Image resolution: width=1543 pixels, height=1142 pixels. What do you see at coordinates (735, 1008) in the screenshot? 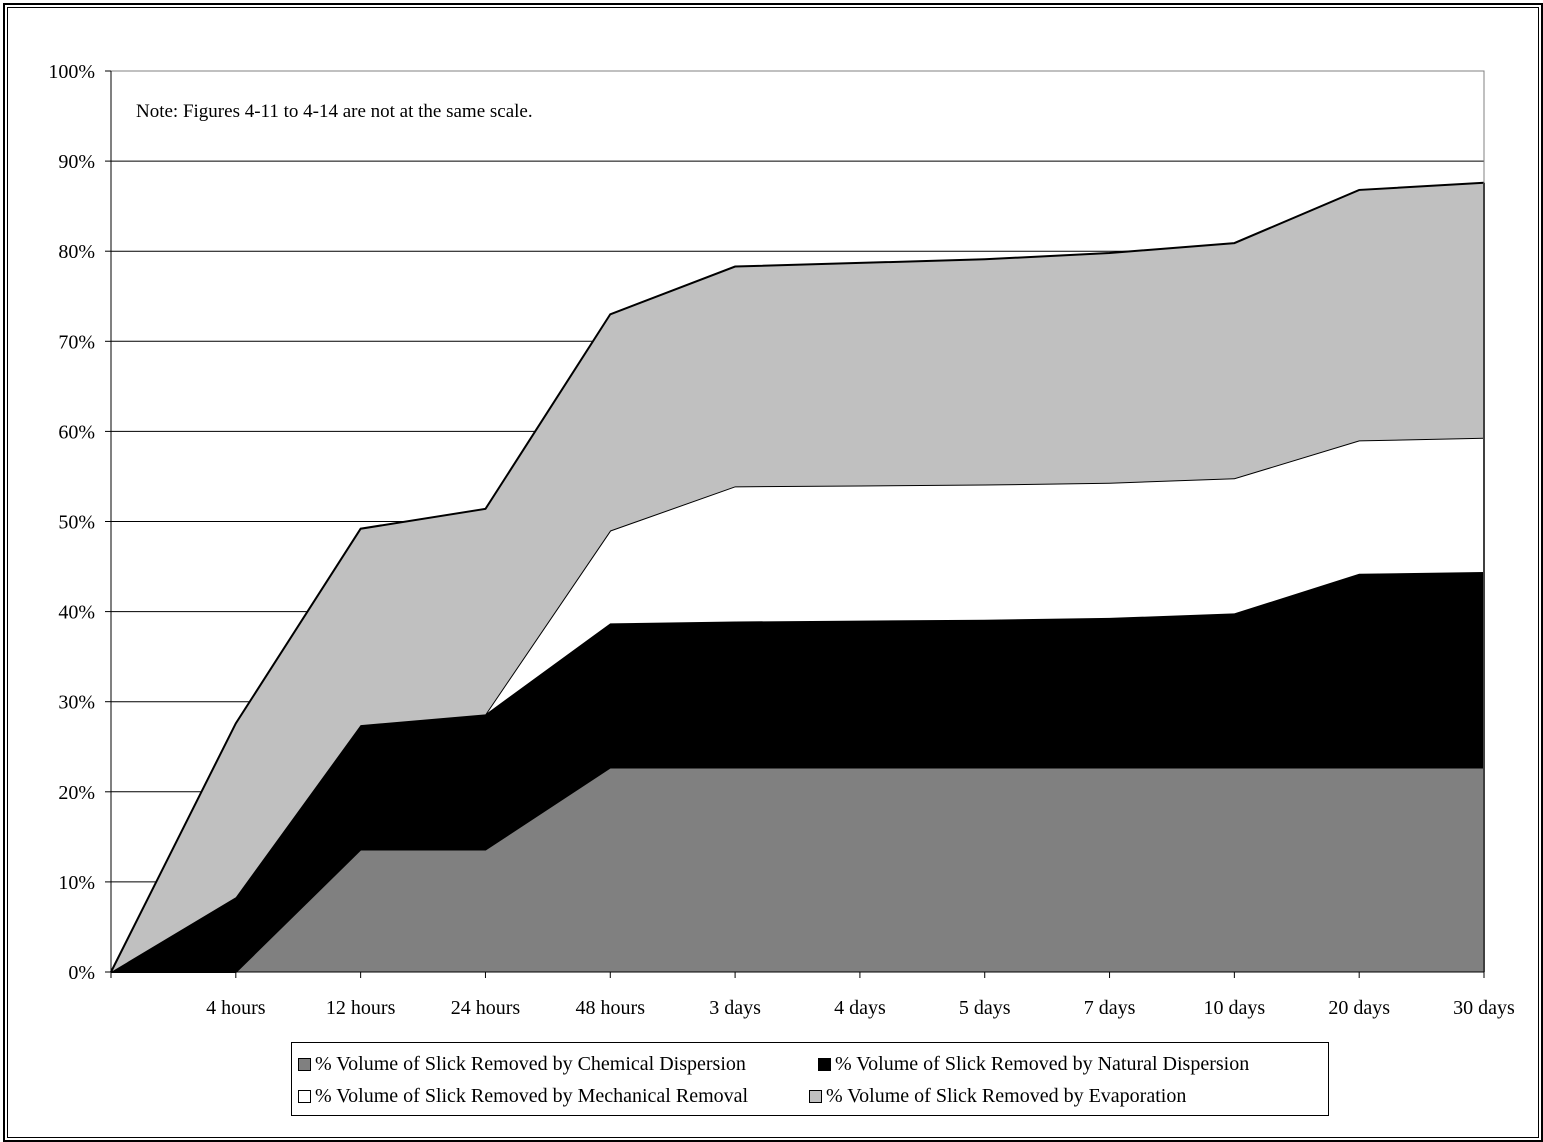
I see `x-tick-label: 3 days` at bounding box center [735, 1008].